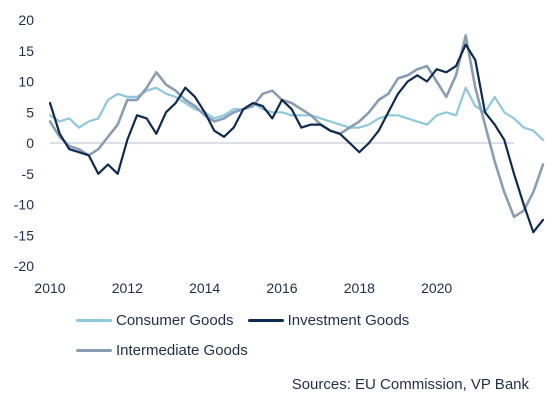  Describe the element at coordinates (436, 288) in the screenshot. I see `x-tick-label: 2020` at that location.